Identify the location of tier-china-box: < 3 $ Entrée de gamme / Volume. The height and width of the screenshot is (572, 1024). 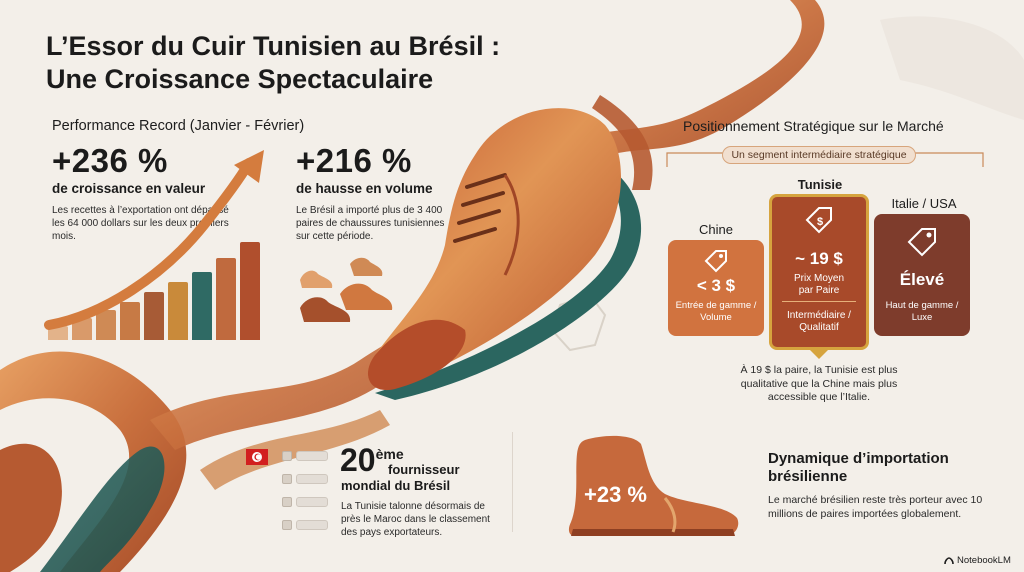
(716, 288).